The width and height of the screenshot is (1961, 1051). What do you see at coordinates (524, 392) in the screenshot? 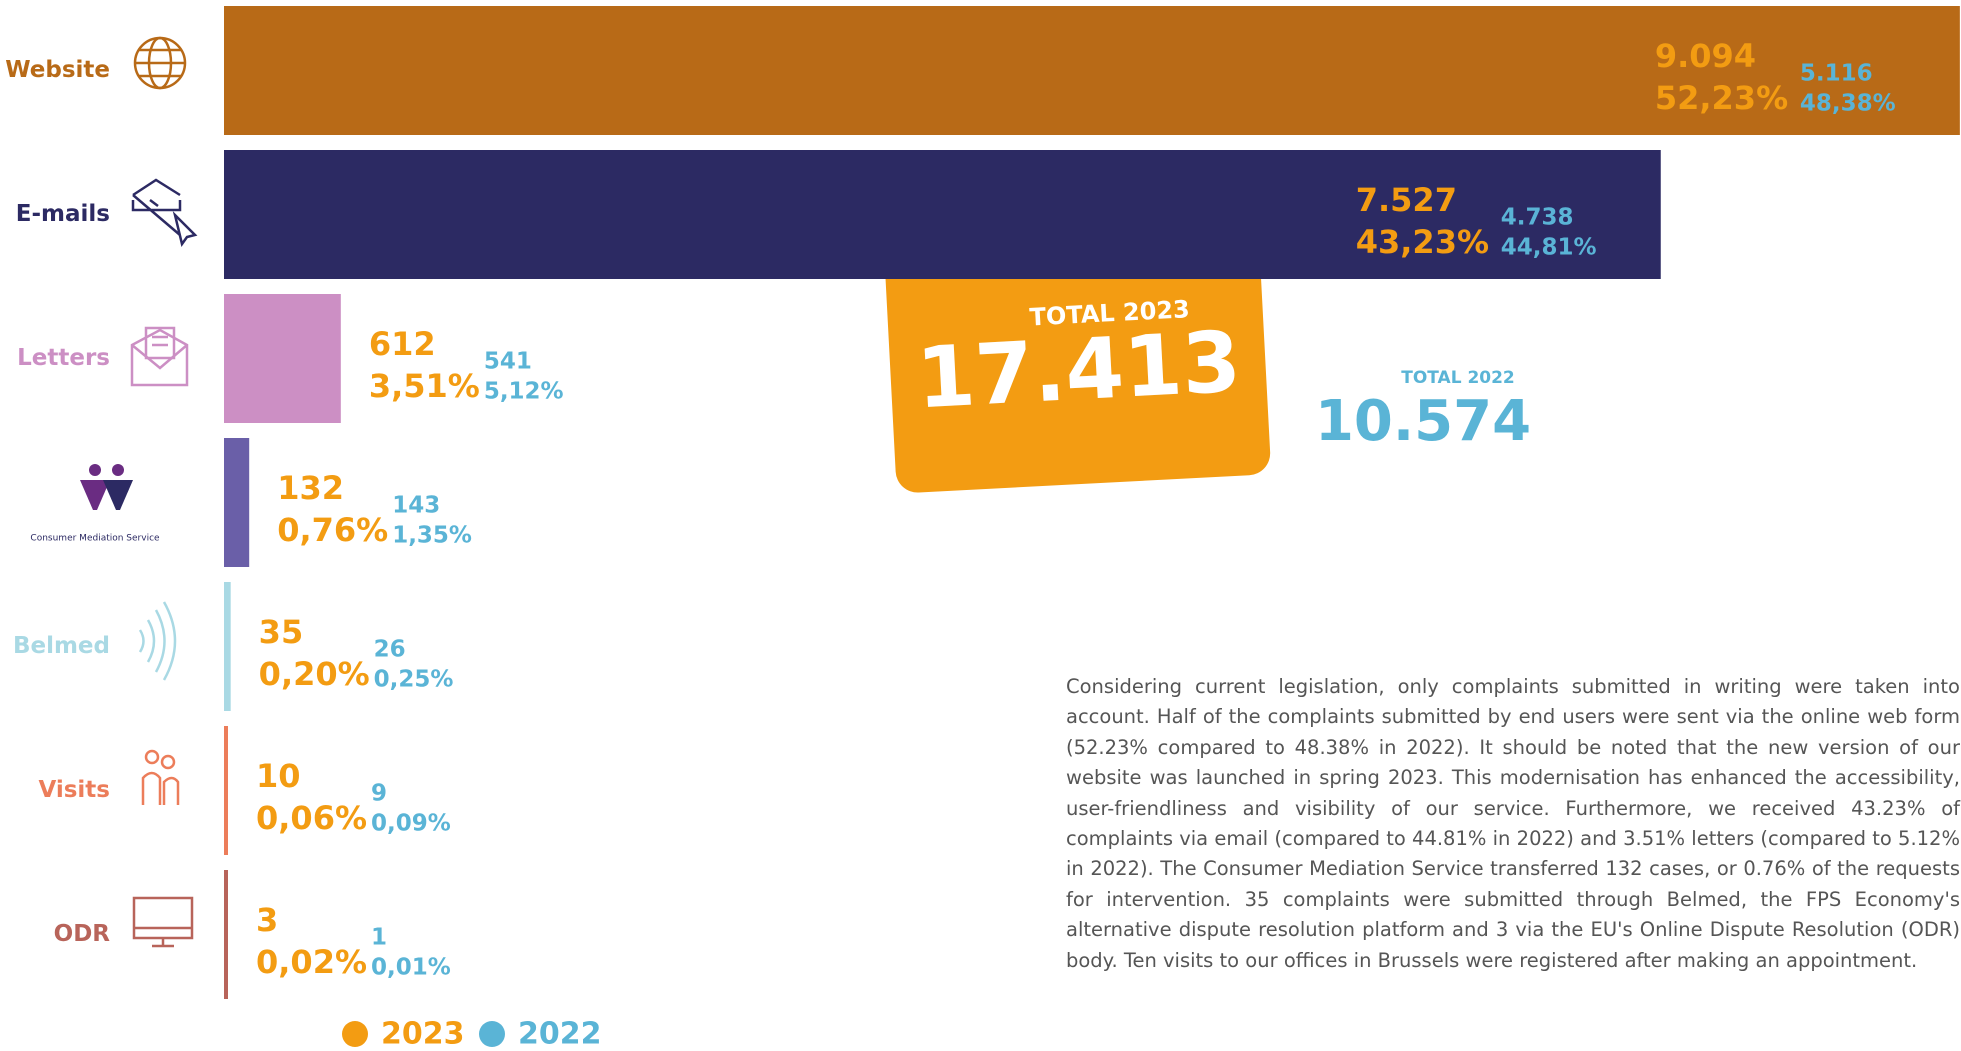
I see `share-label: 5,12%` at bounding box center [524, 392].